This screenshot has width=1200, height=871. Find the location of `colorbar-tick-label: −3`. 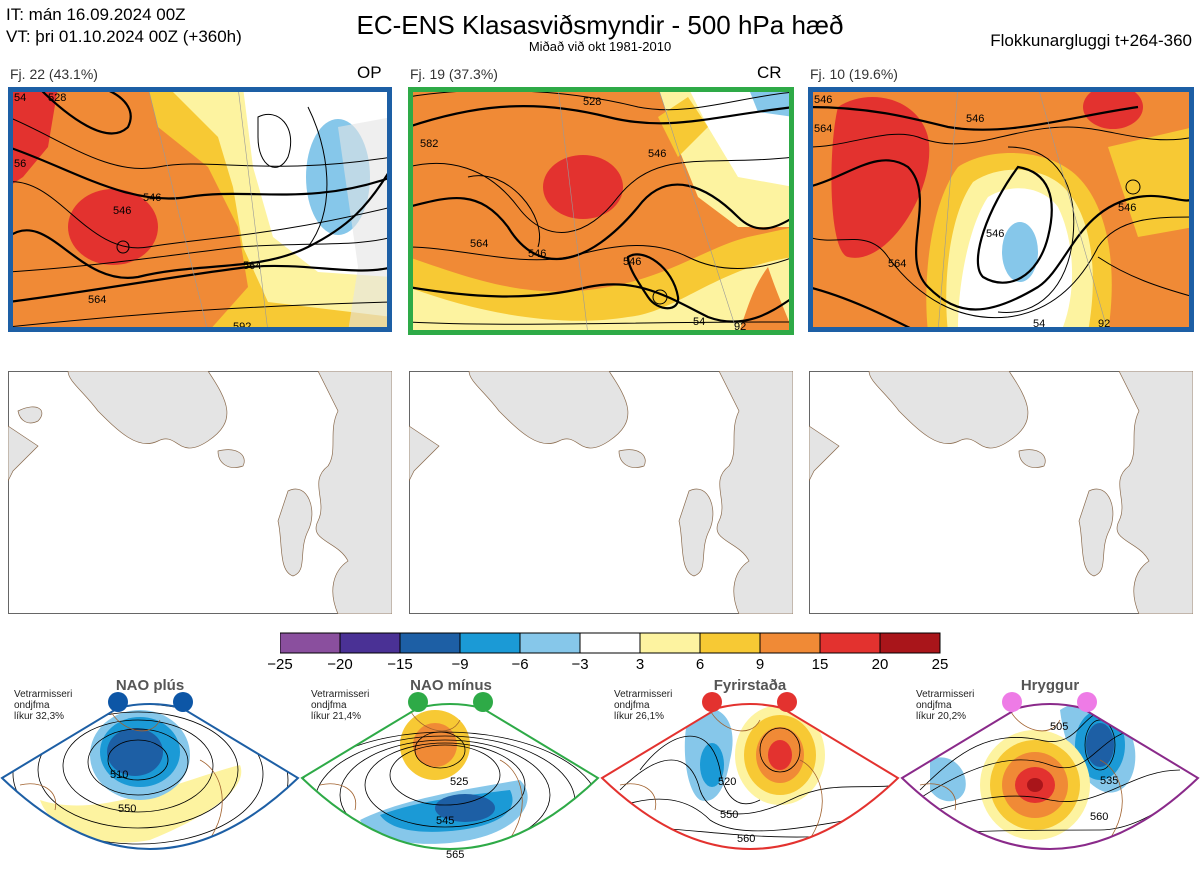

colorbar-tick-label: −3 is located at coordinates (580, 664).